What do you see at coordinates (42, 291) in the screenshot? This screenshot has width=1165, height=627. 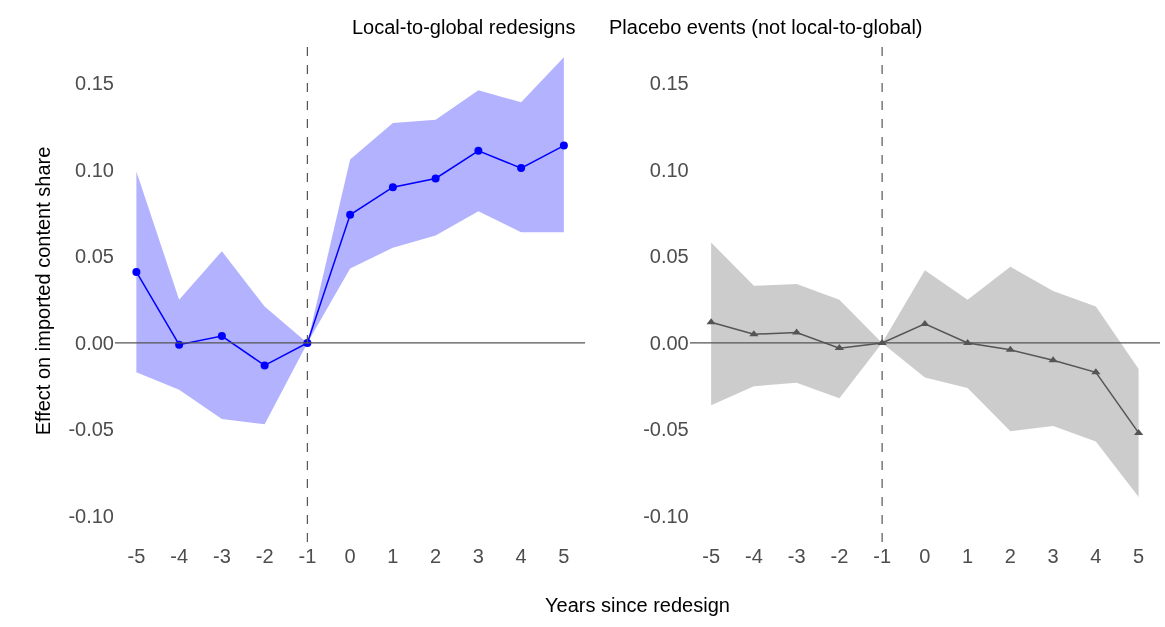 I see `y-axis-title: Effect on imported content share` at bounding box center [42, 291].